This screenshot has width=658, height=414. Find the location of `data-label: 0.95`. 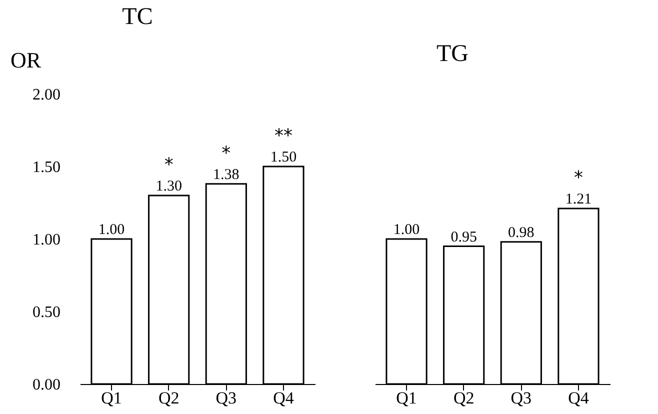

data-label: 0.95 is located at coordinates (463, 237).